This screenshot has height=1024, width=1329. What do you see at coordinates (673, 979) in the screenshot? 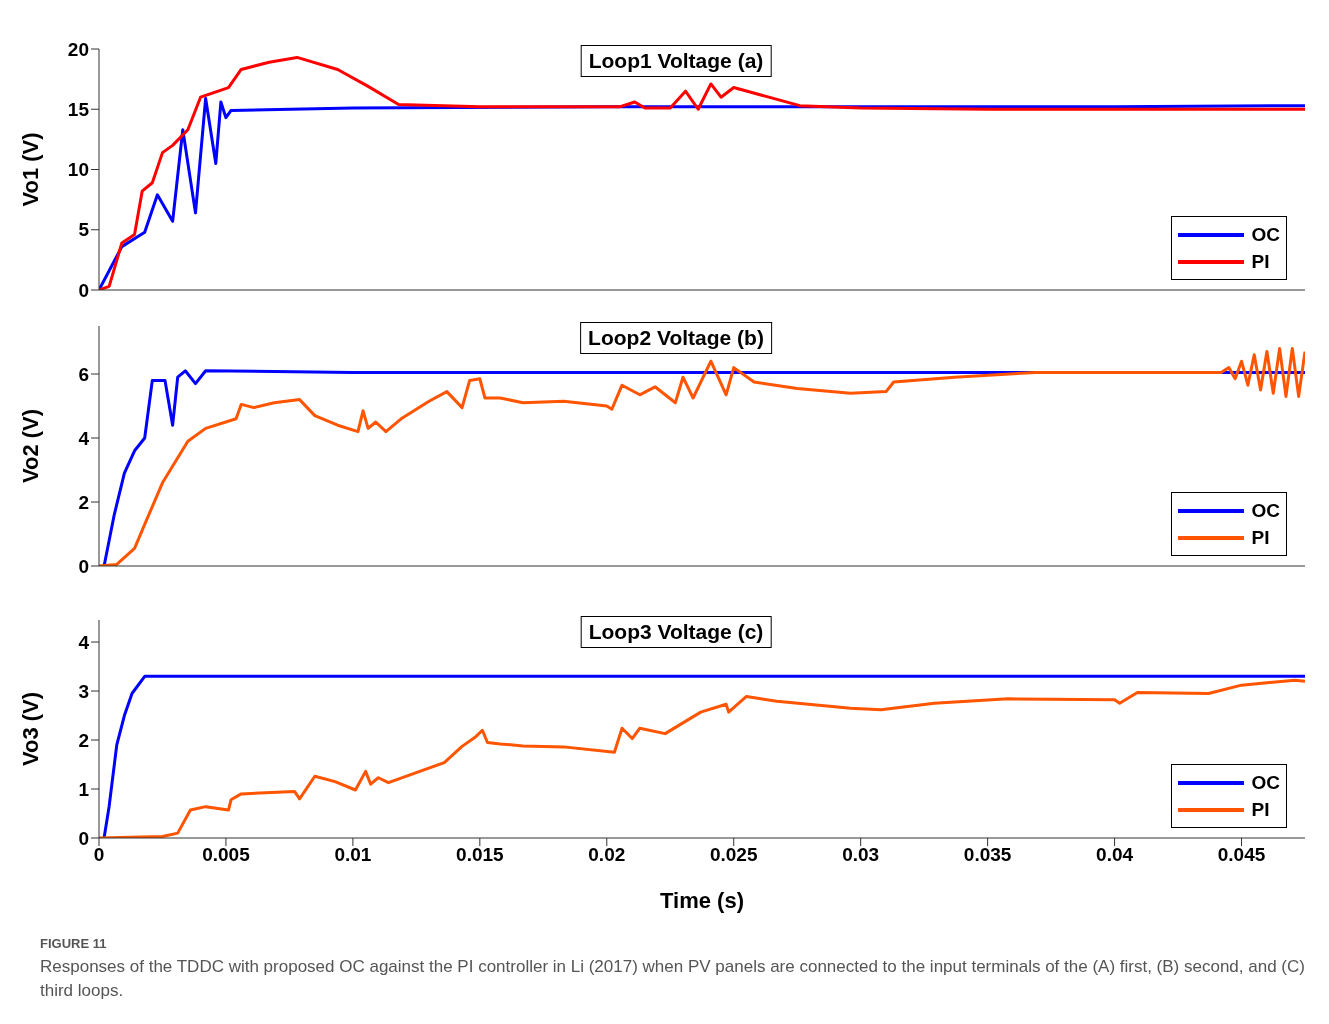
I see `text: Responses of the TDDC with proposed OC against the PI controller in Li (2017) when PV panels are connected to the input terminals of the (A) first, (B) second, and (C) third loops.` at bounding box center [673, 979].